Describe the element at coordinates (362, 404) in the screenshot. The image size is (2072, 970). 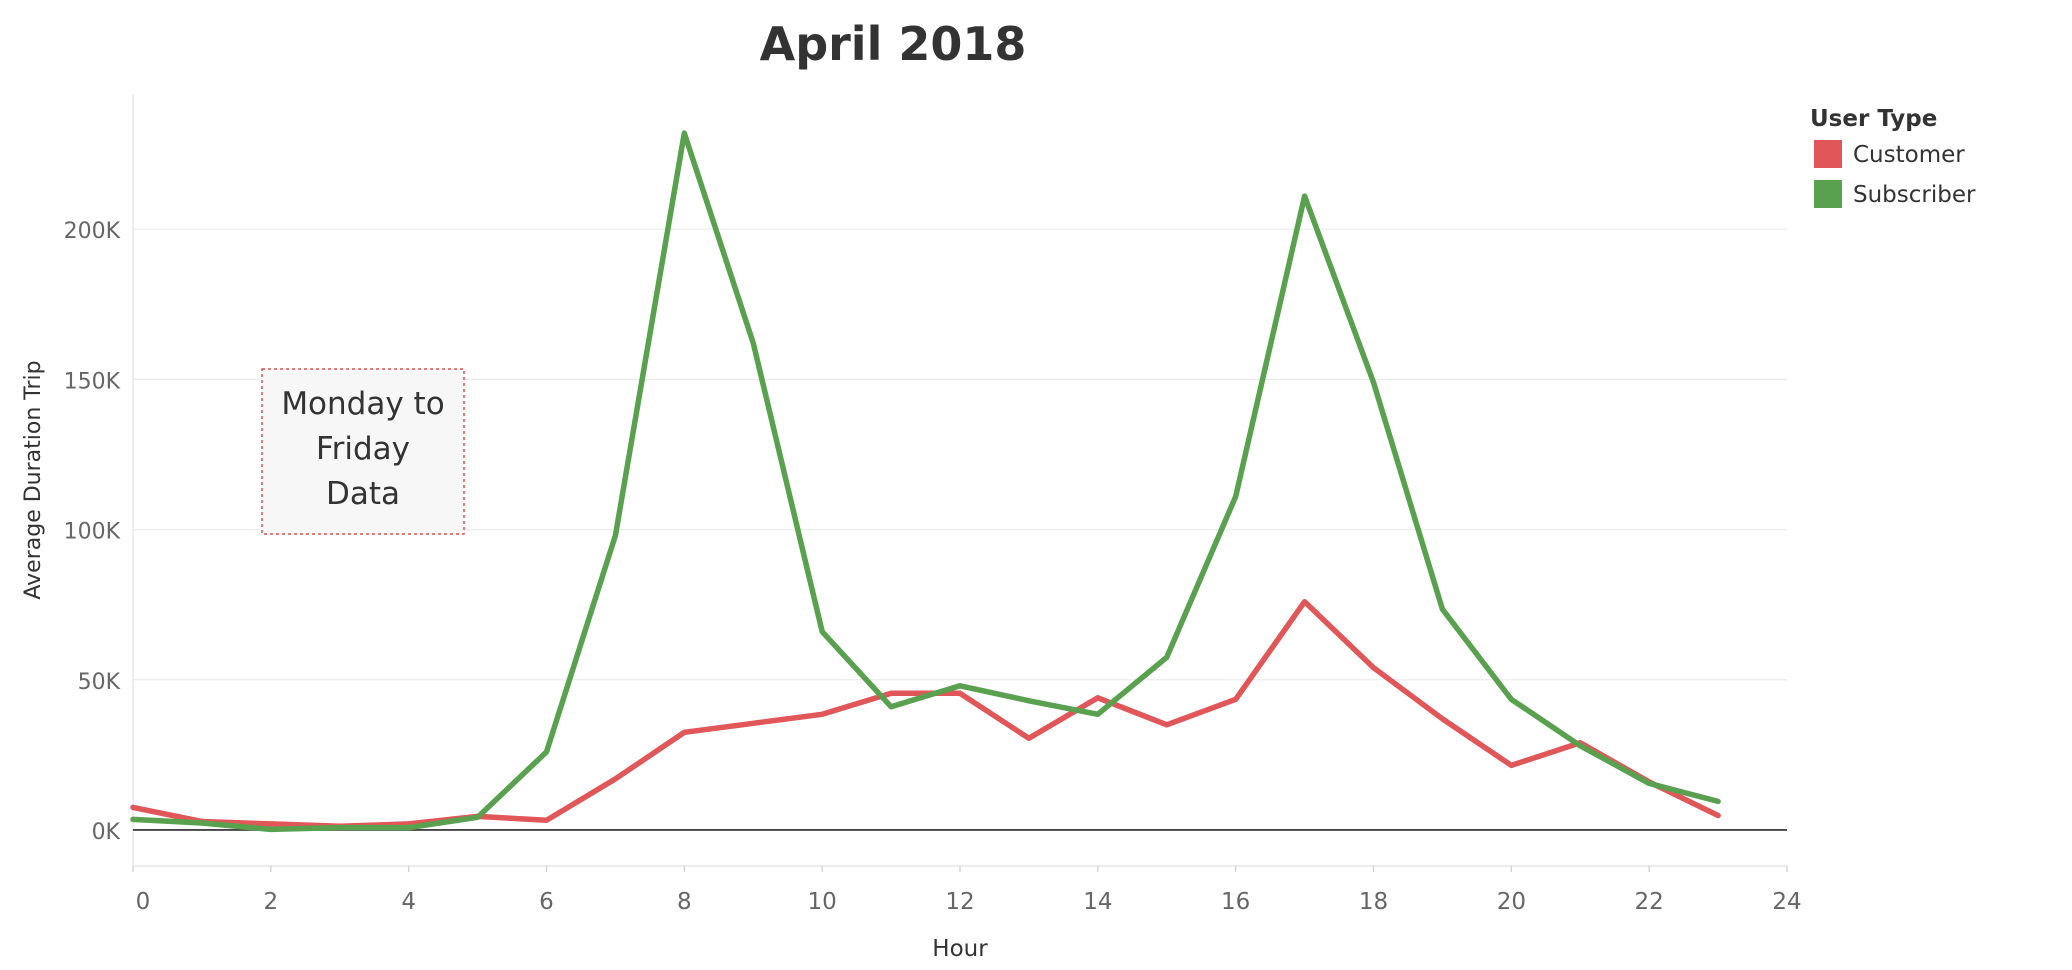
I see `annotation-line-1: Monday to` at that location.